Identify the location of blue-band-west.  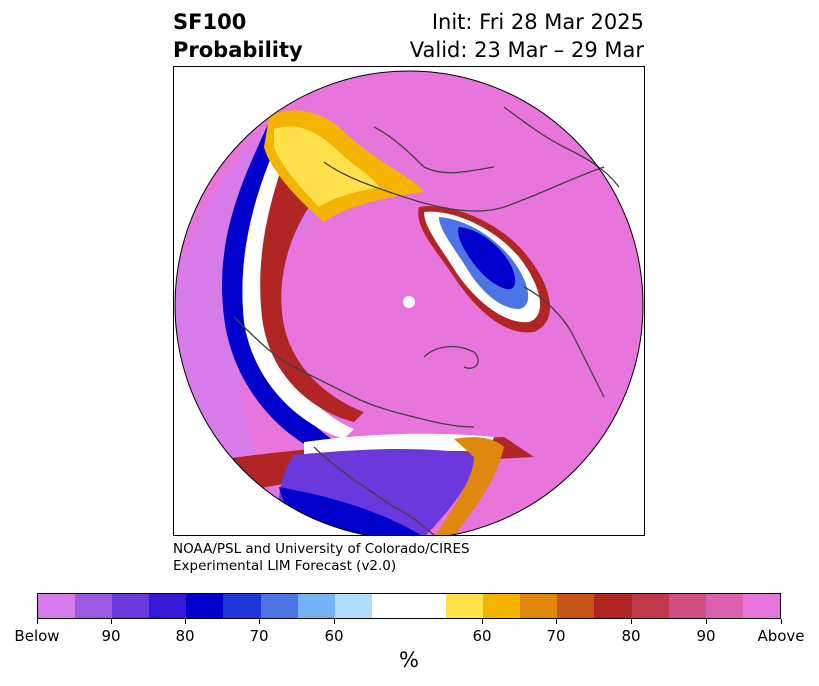
(283, 289).